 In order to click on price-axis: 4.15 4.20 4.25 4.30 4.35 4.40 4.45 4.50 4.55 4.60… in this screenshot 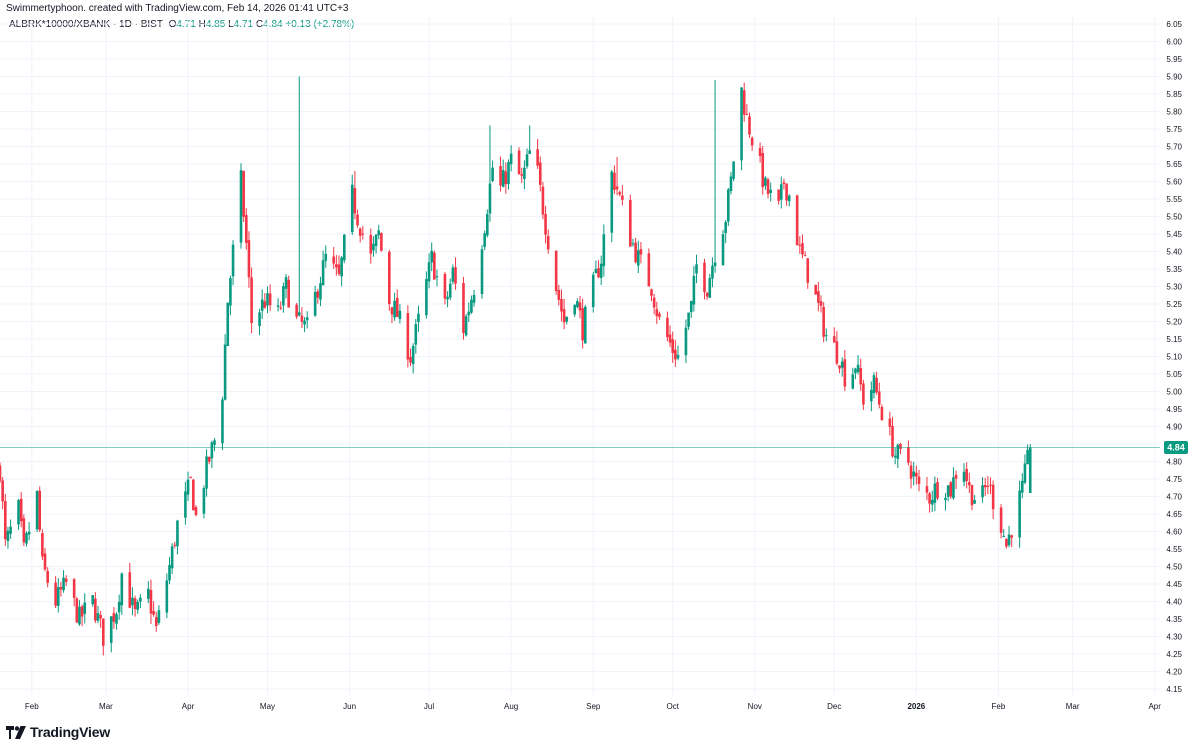, I will do `click(1174, 357)`.